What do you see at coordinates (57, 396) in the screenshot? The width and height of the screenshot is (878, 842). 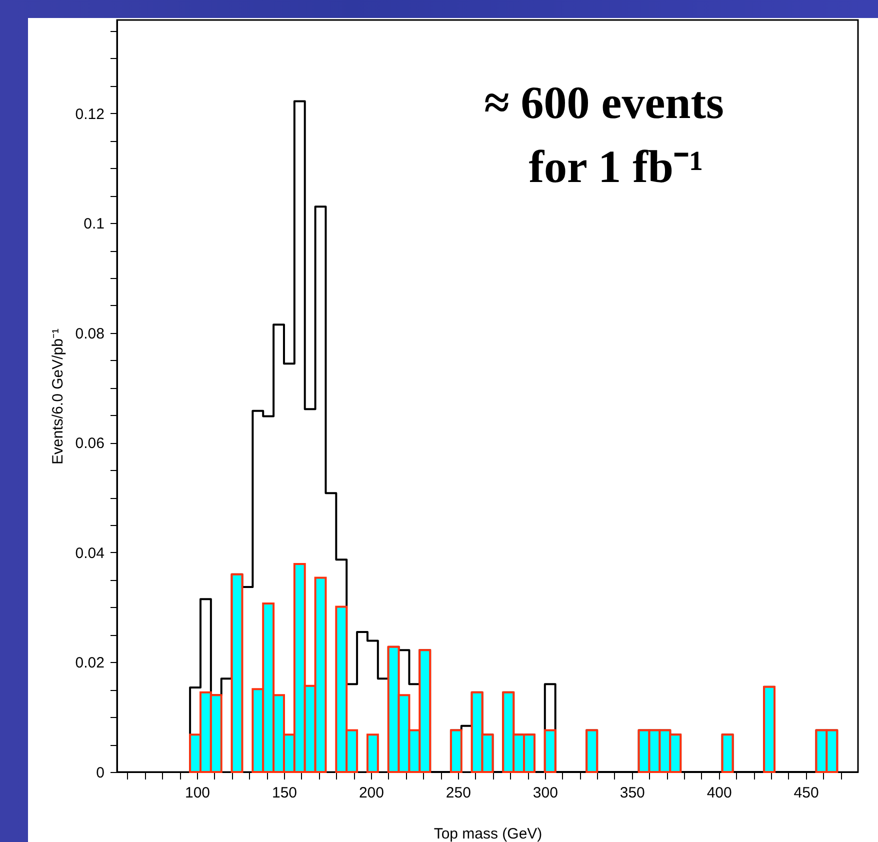 I see `y-axis-title: Events/6.0 GeV/pb⁻¹` at bounding box center [57, 396].